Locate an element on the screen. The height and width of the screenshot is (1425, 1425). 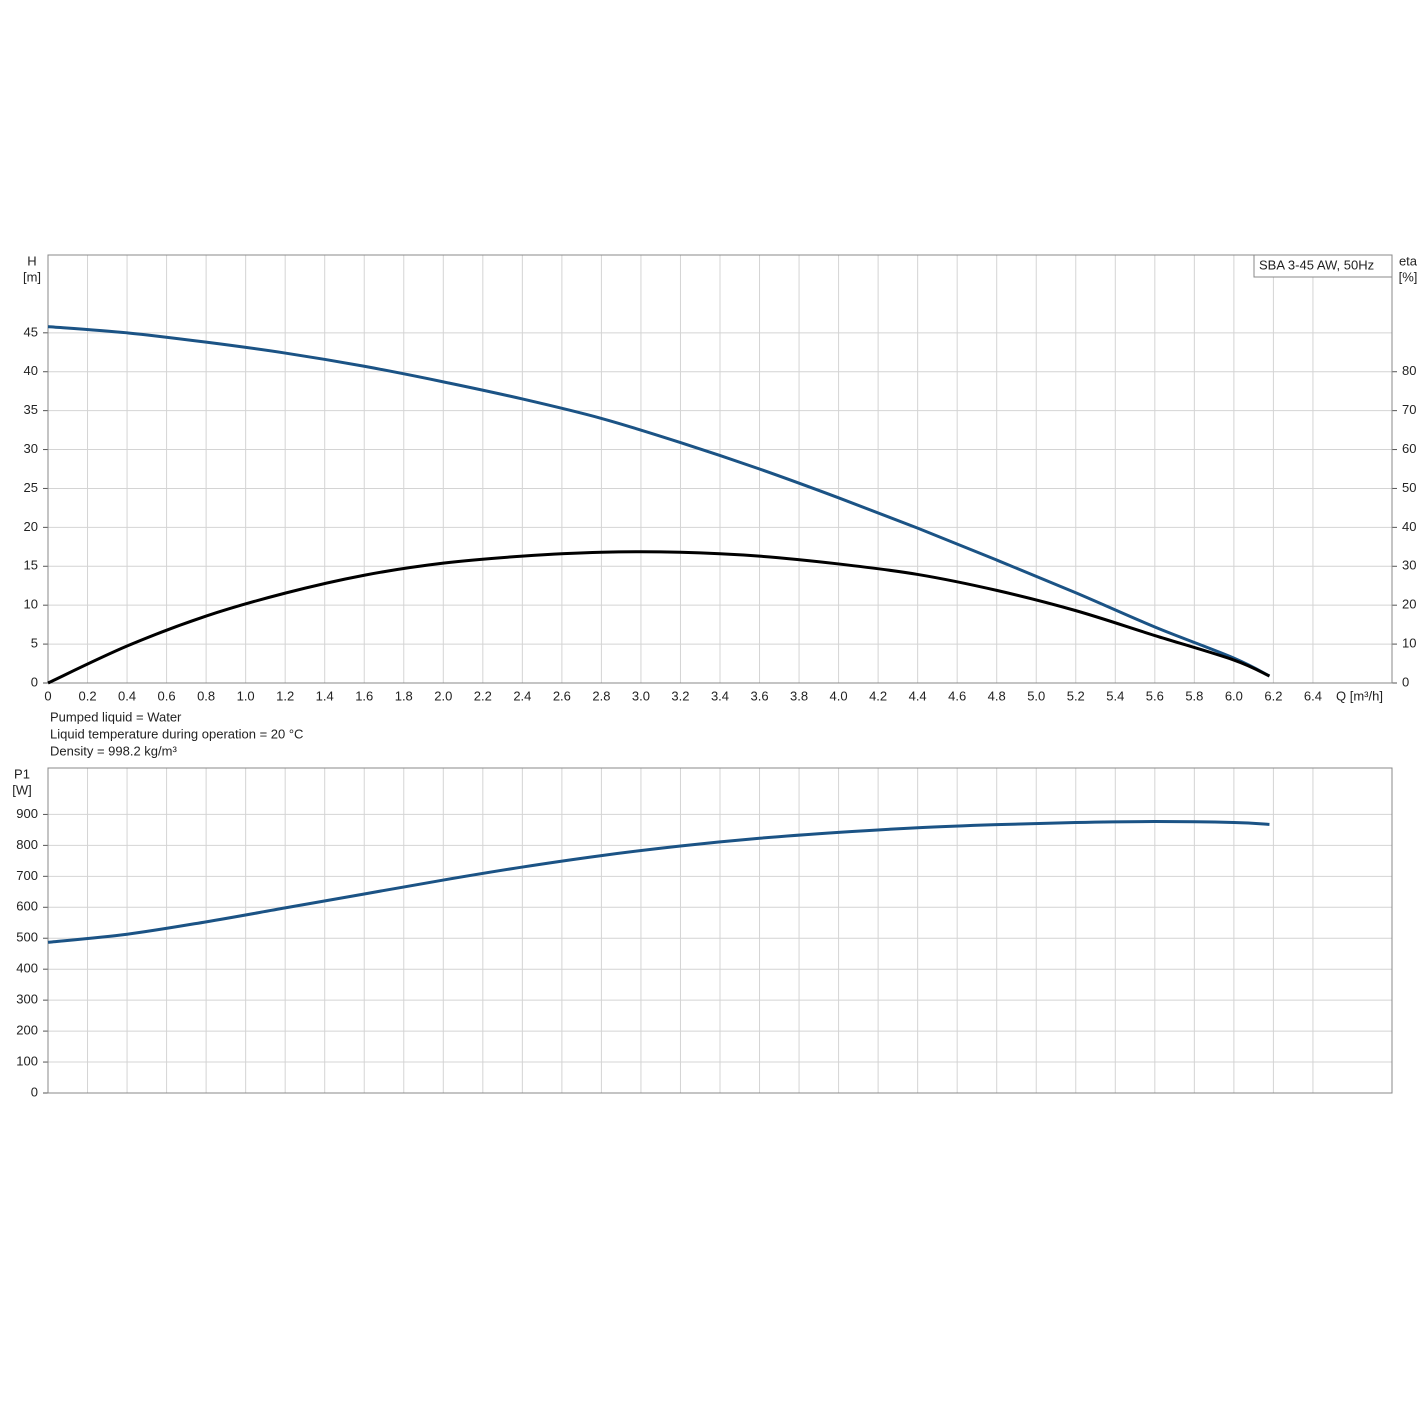
x-tick-label: 2.0 is located at coordinates (443, 695).